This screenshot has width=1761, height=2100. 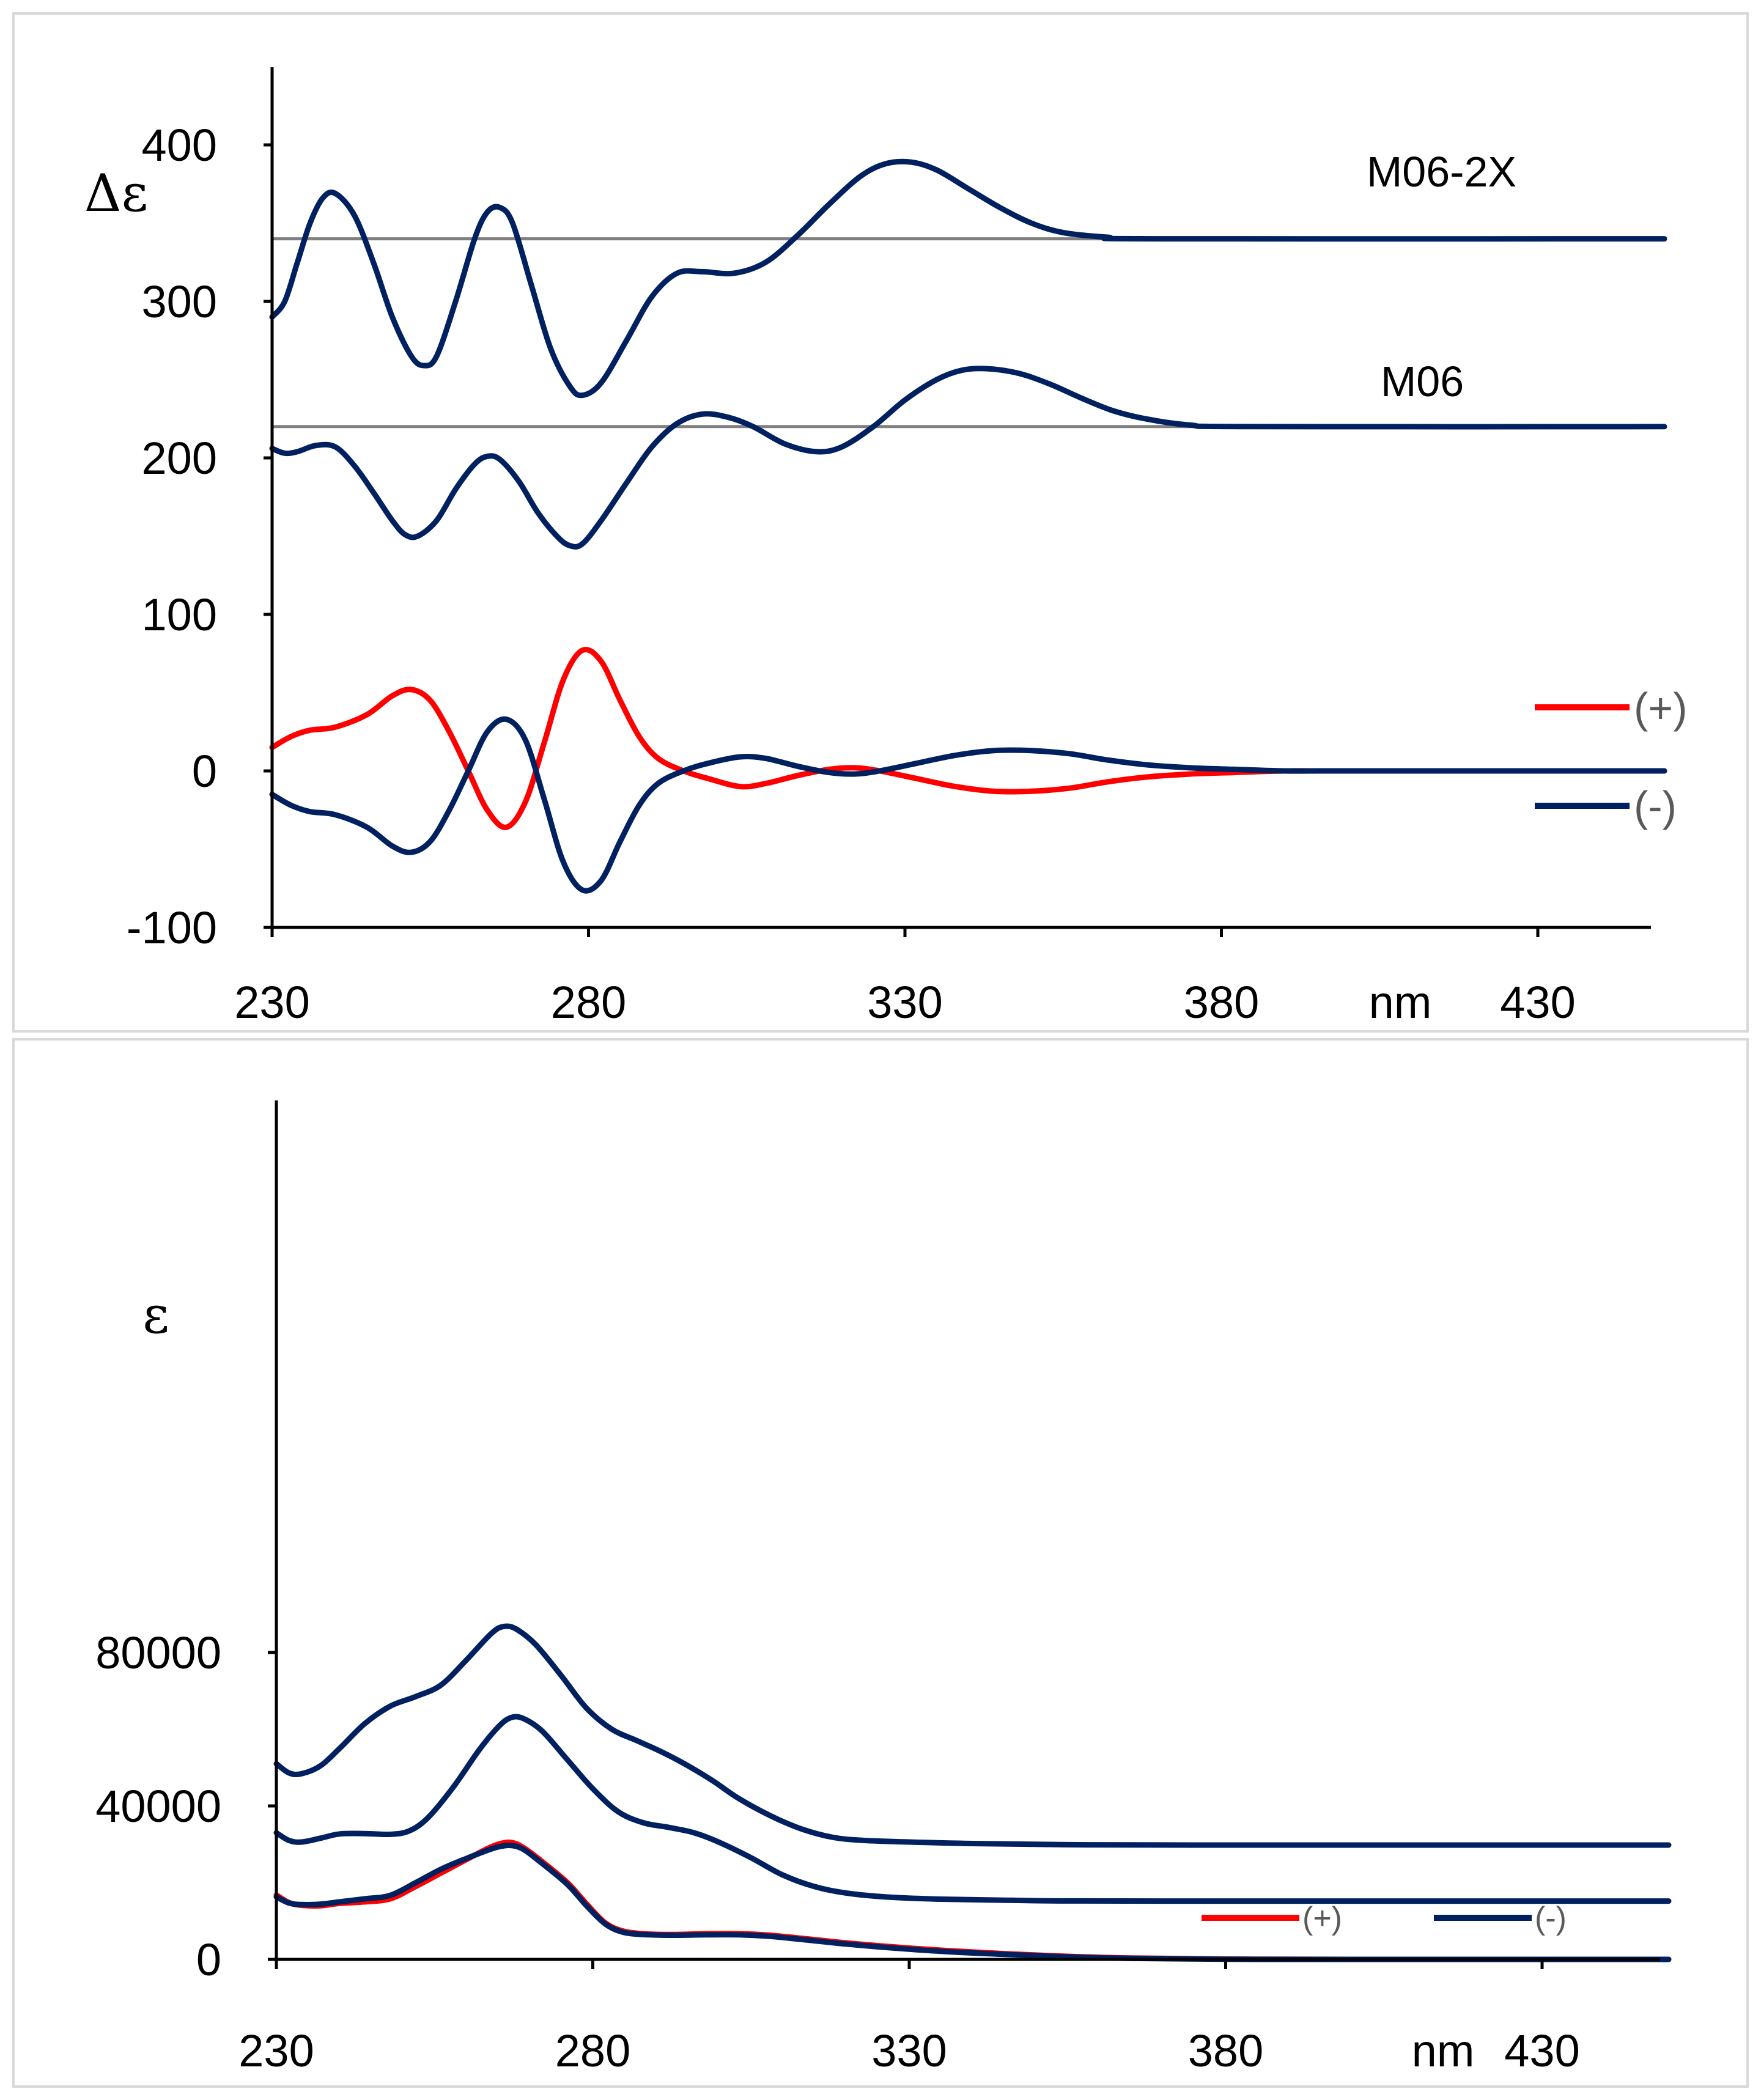 What do you see at coordinates (1441, 172) in the screenshot?
I see `annotation-m06-2x: M06-2X` at bounding box center [1441, 172].